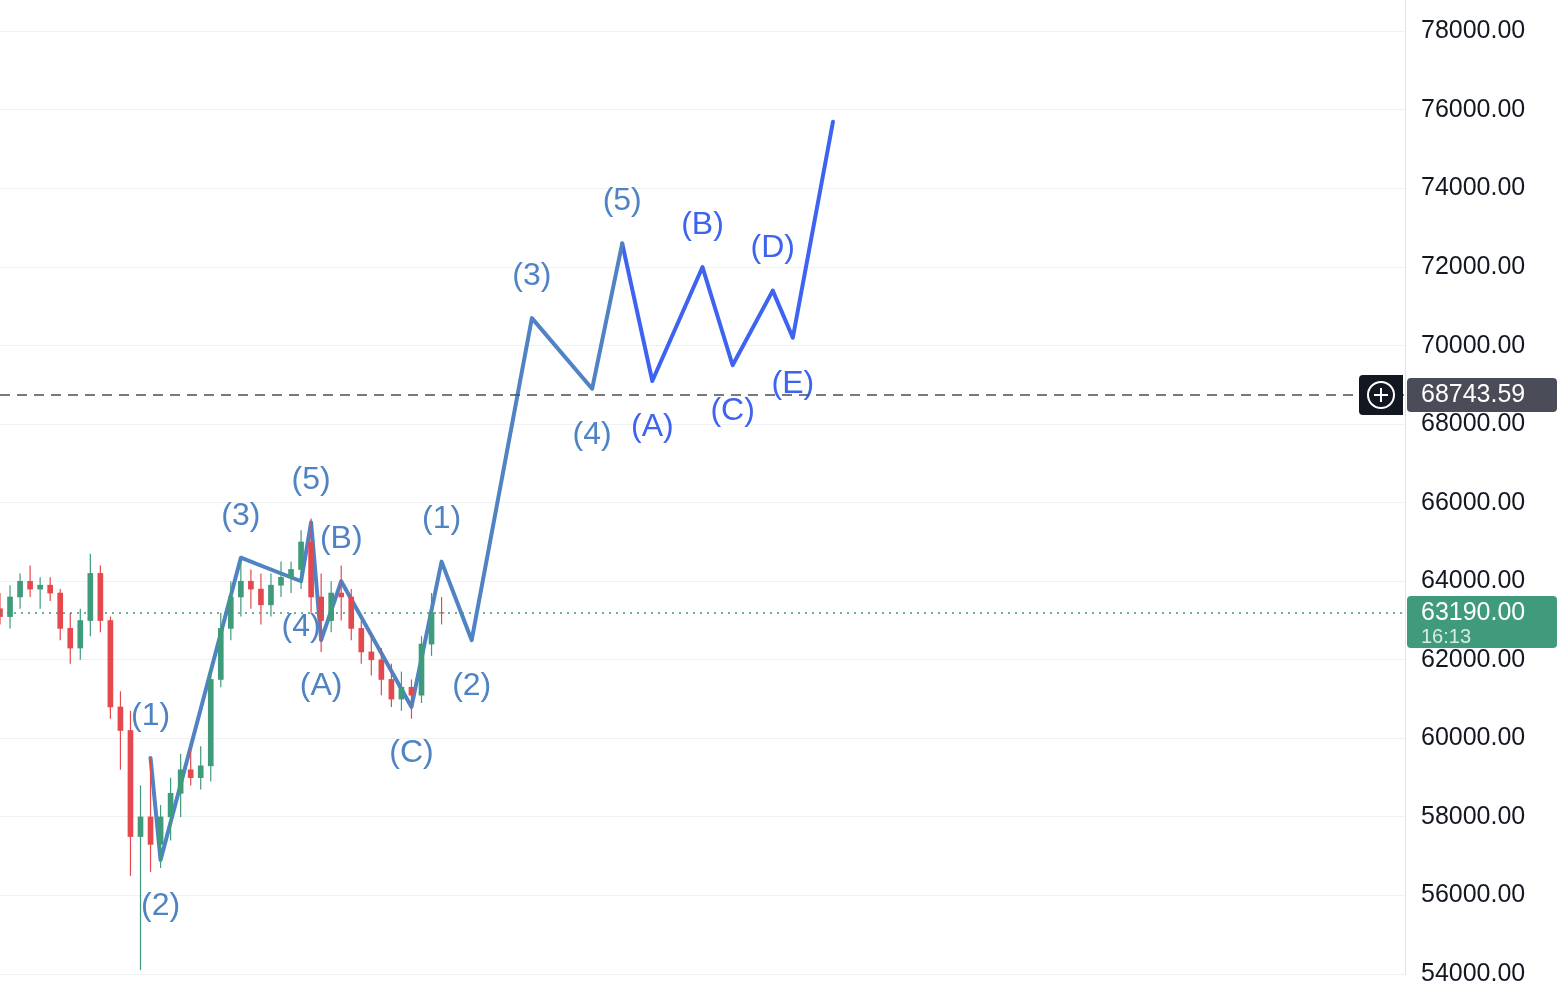  I want to click on y-tick-label: 72000.00, so click(1473, 264).